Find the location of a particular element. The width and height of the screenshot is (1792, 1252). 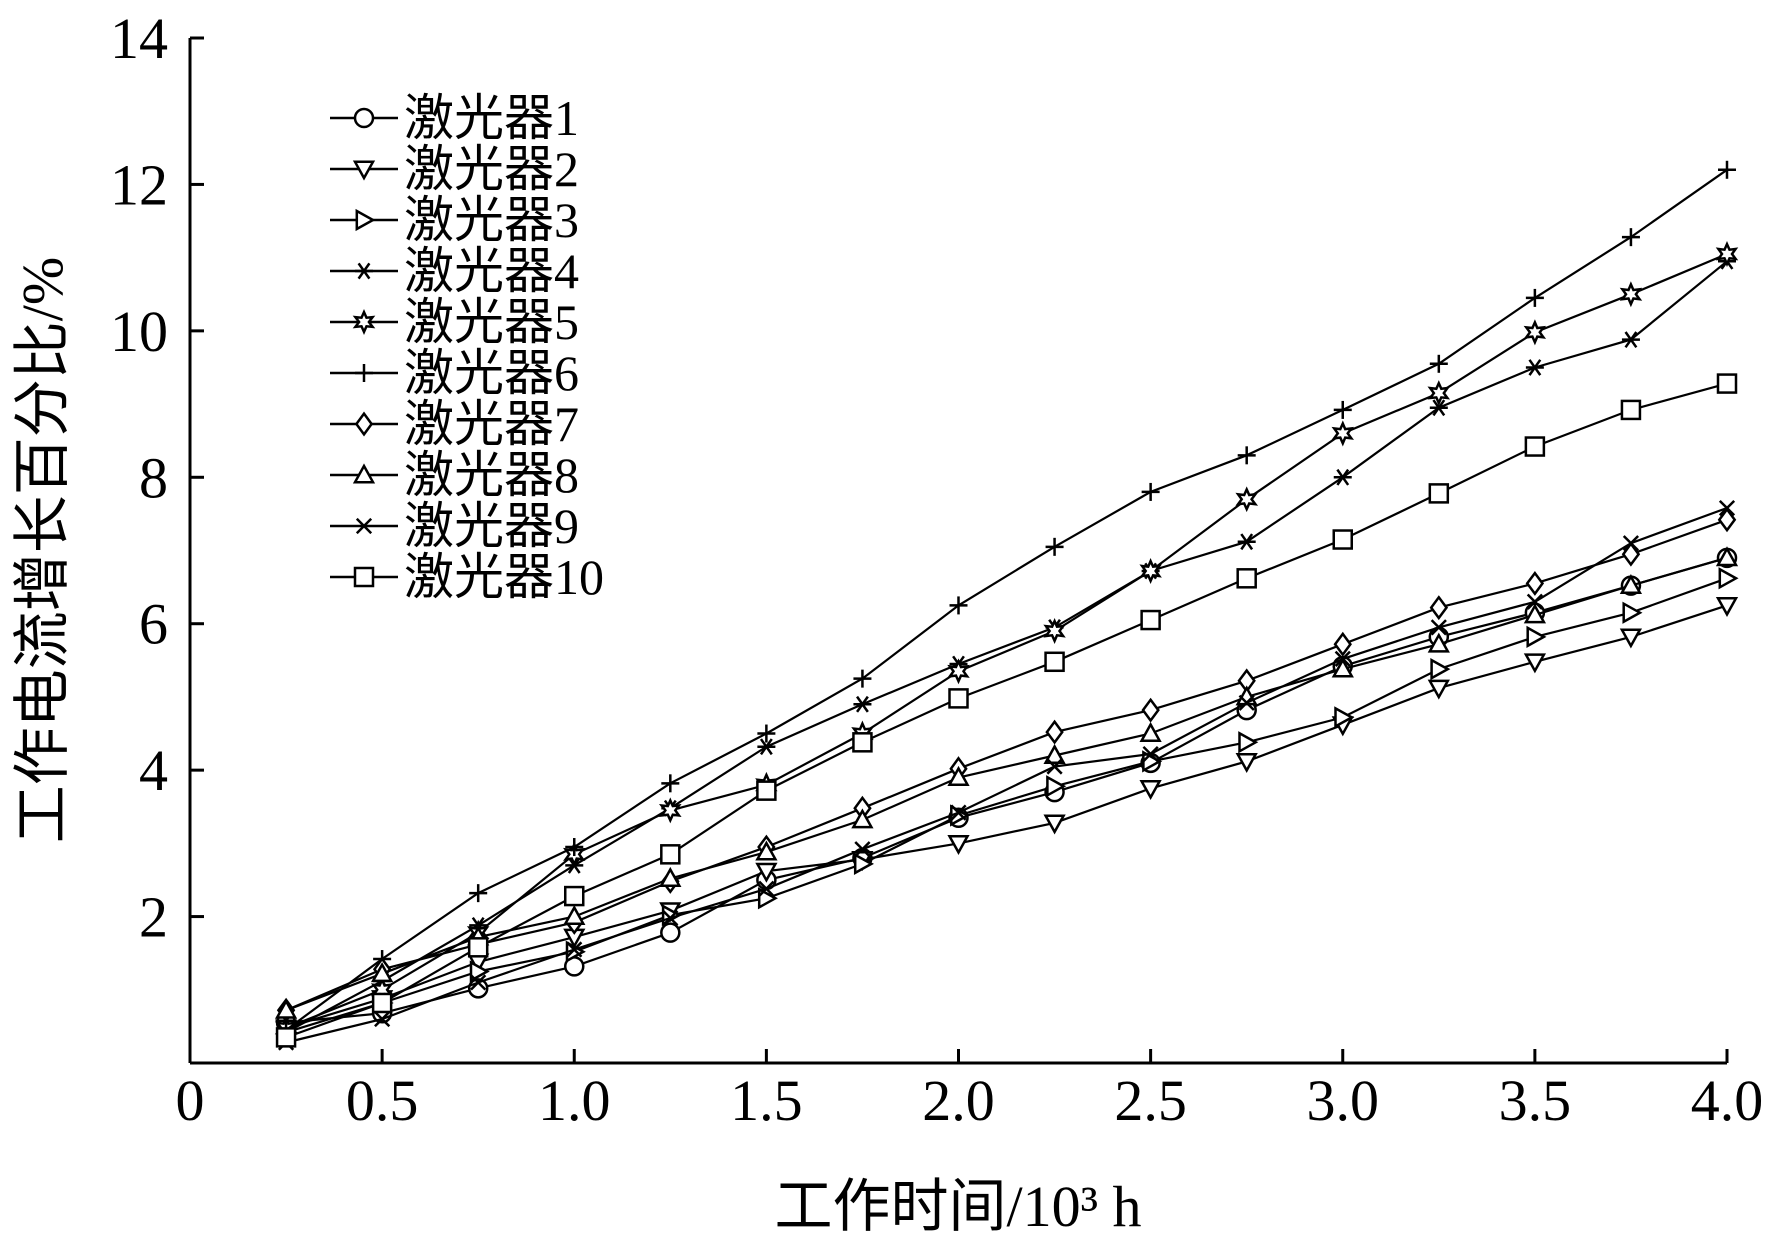

legend-item-6: 激光器6 is located at coordinates (454, 373).